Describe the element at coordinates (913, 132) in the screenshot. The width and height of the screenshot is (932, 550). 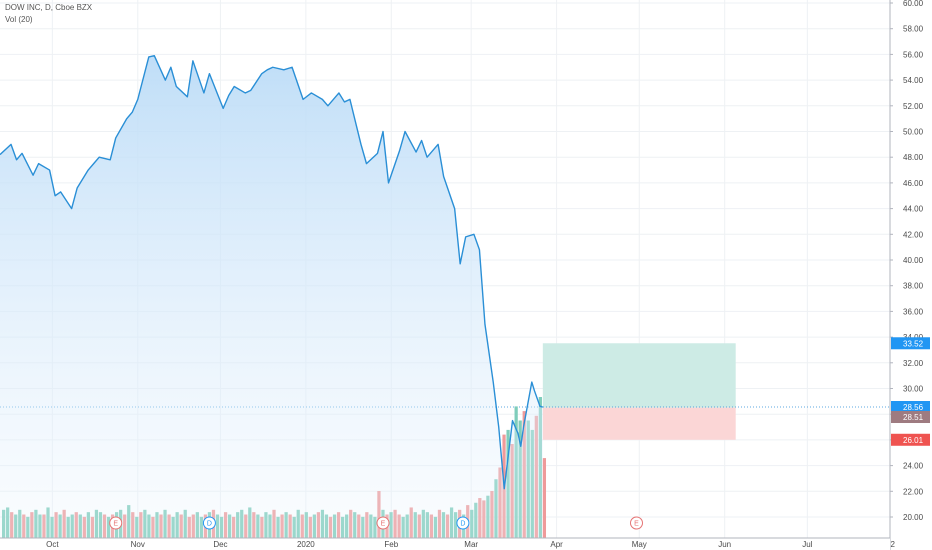
I see `y-tick-label: 50.00` at that location.